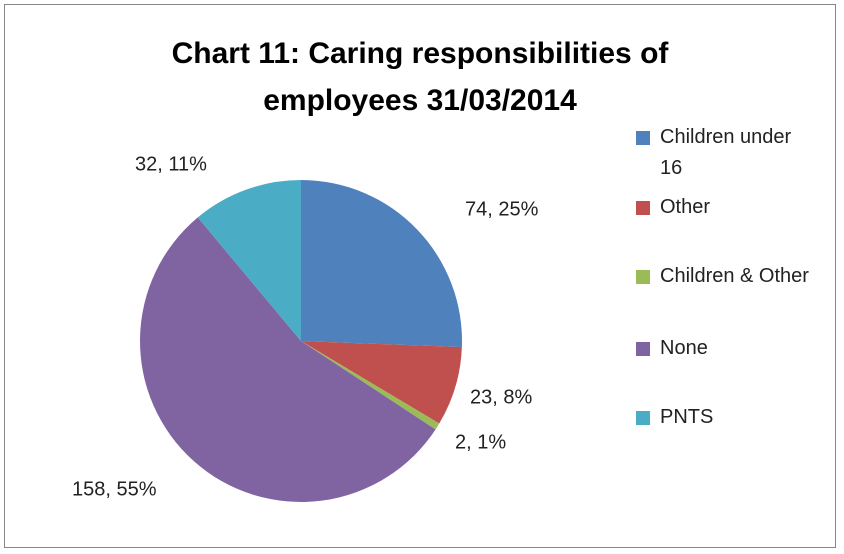 This screenshot has height=554, width=844. Describe the element at coordinates (114, 489) in the screenshot. I see `data-label: 158, 55%` at that location.